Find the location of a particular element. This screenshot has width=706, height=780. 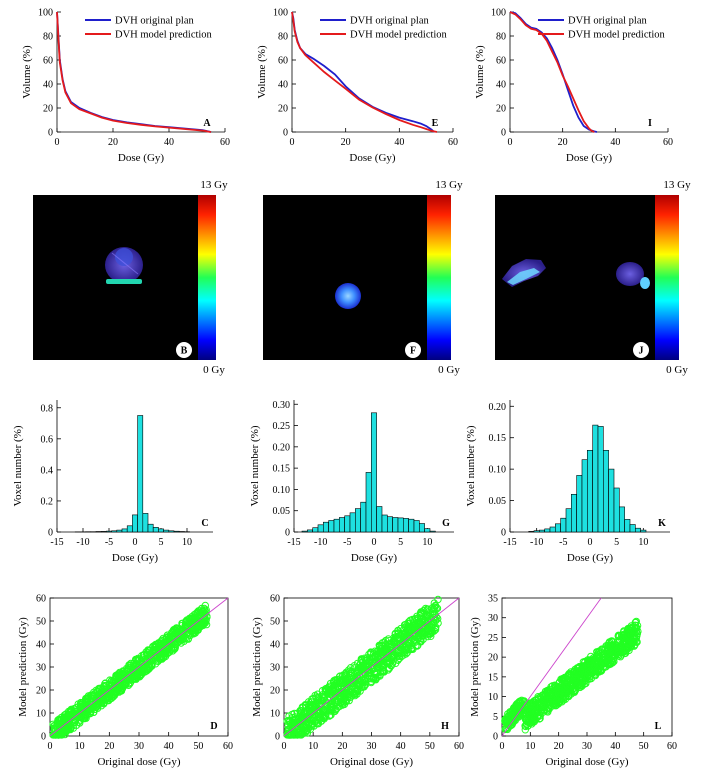

y-tick-label: 0.15 is located at coordinates (282, 469).